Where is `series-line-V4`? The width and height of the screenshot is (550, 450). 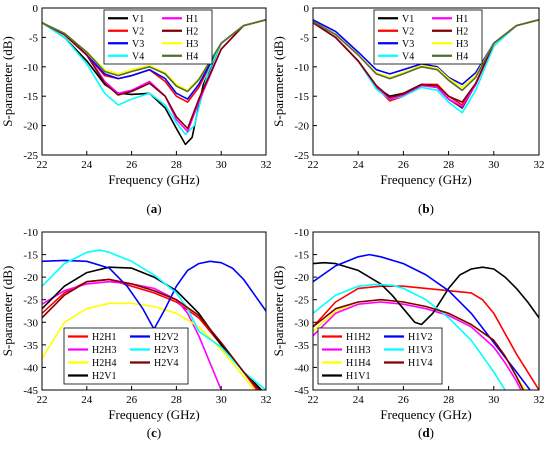 series-line-V4 is located at coordinates (154, 77).